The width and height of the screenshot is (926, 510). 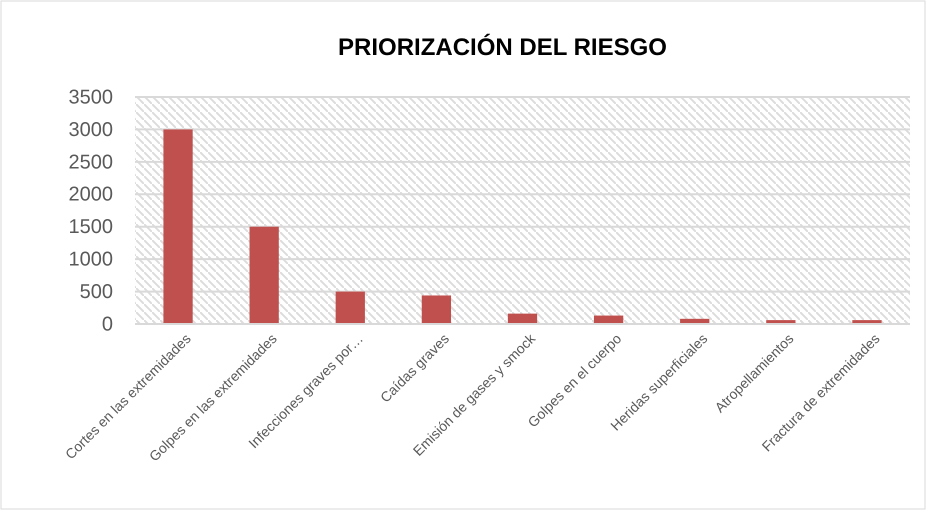 I want to click on y-tick-label: 500, so click(x=96, y=291).